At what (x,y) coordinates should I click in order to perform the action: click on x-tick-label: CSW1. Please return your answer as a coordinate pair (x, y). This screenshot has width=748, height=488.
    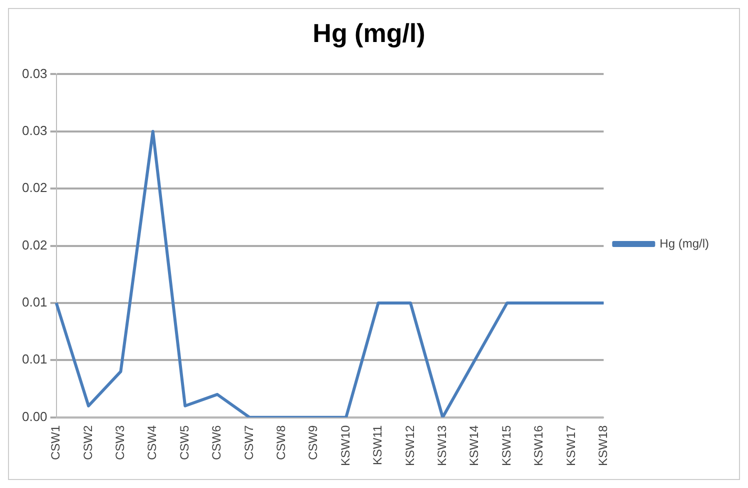
    Looking at the image, I should click on (55, 442).